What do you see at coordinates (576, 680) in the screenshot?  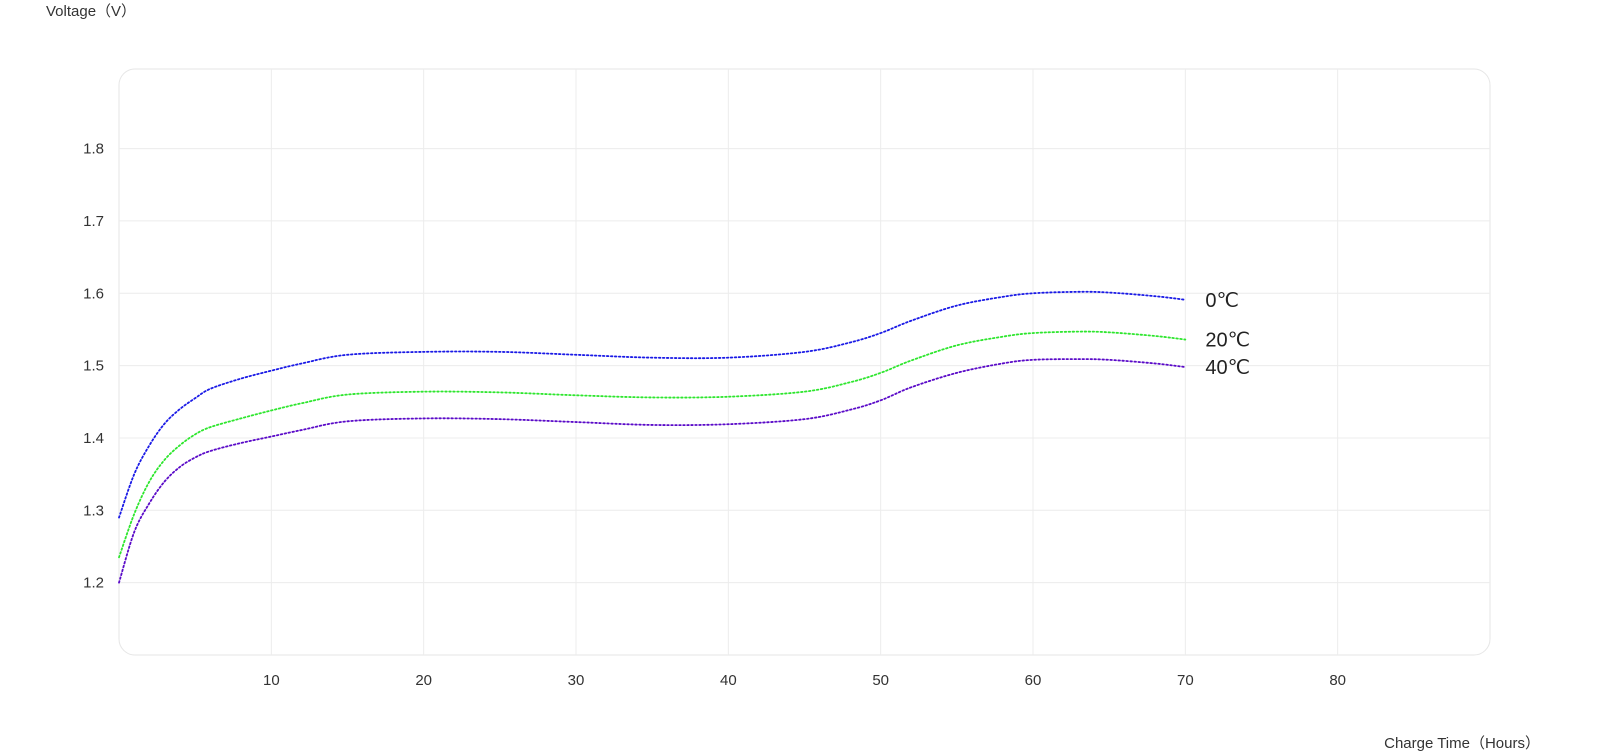 I see `x-tick-label: 30` at bounding box center [576, 680].